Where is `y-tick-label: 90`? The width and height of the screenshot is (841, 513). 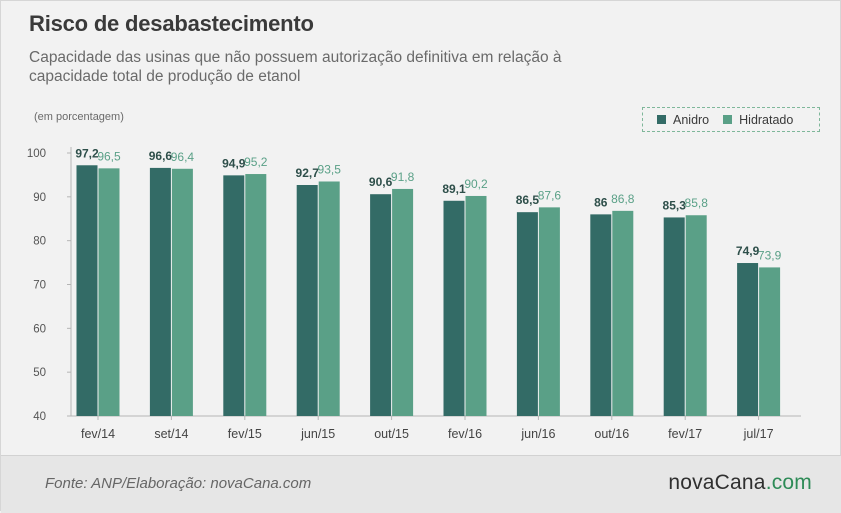 y-tick-label: 90 is located at coordinates (39, 198).